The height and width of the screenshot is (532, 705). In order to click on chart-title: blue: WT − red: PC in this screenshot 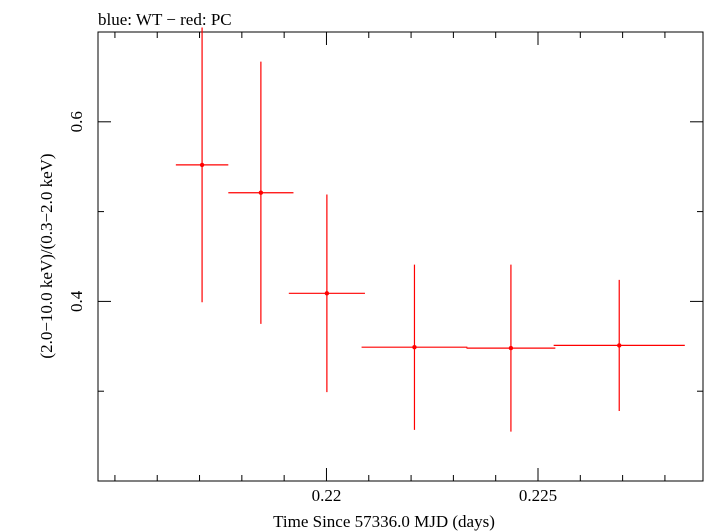, I will do `click(165, 19)`.